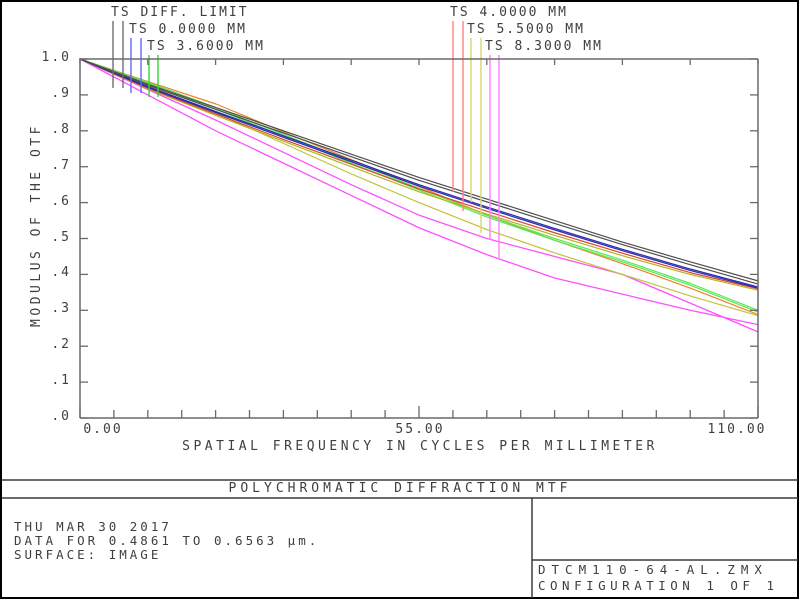  I want to click on y-tick-label: .0, so click(61, 416).